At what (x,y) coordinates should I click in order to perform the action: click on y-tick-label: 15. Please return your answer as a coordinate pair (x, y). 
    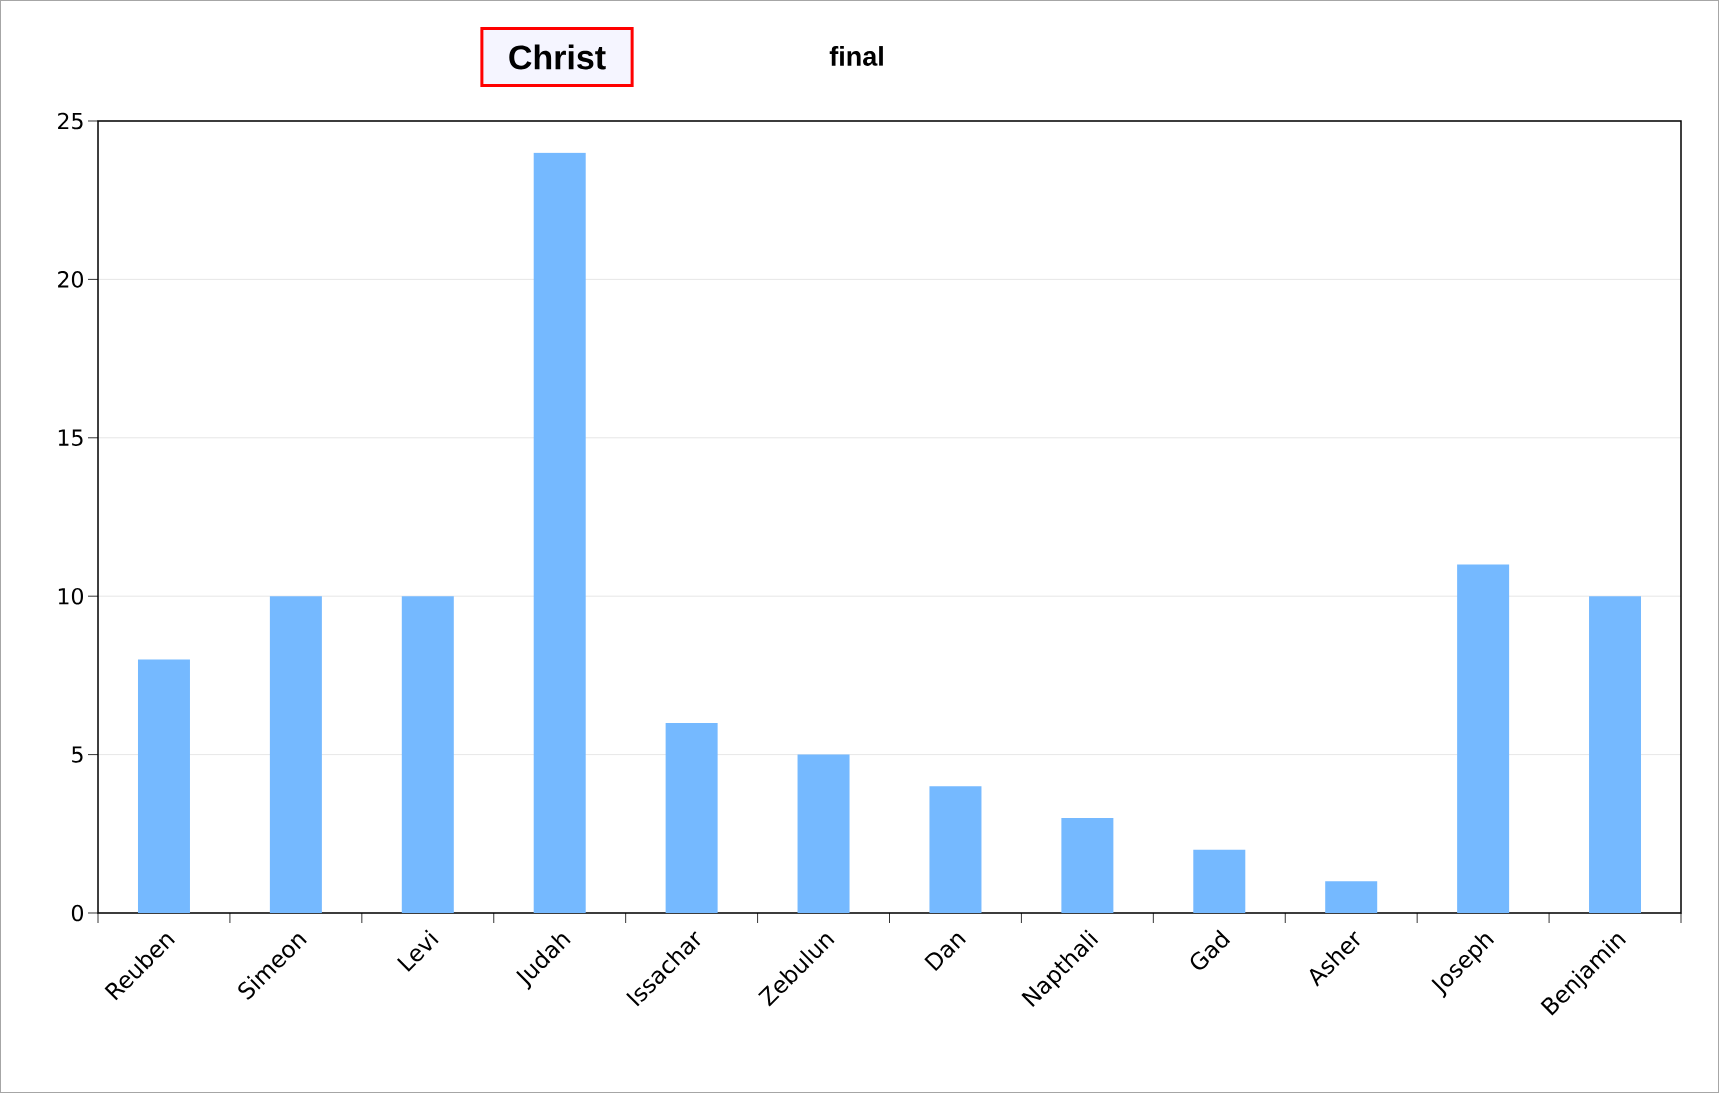
    Looking at the image, I should click on (70, 437).